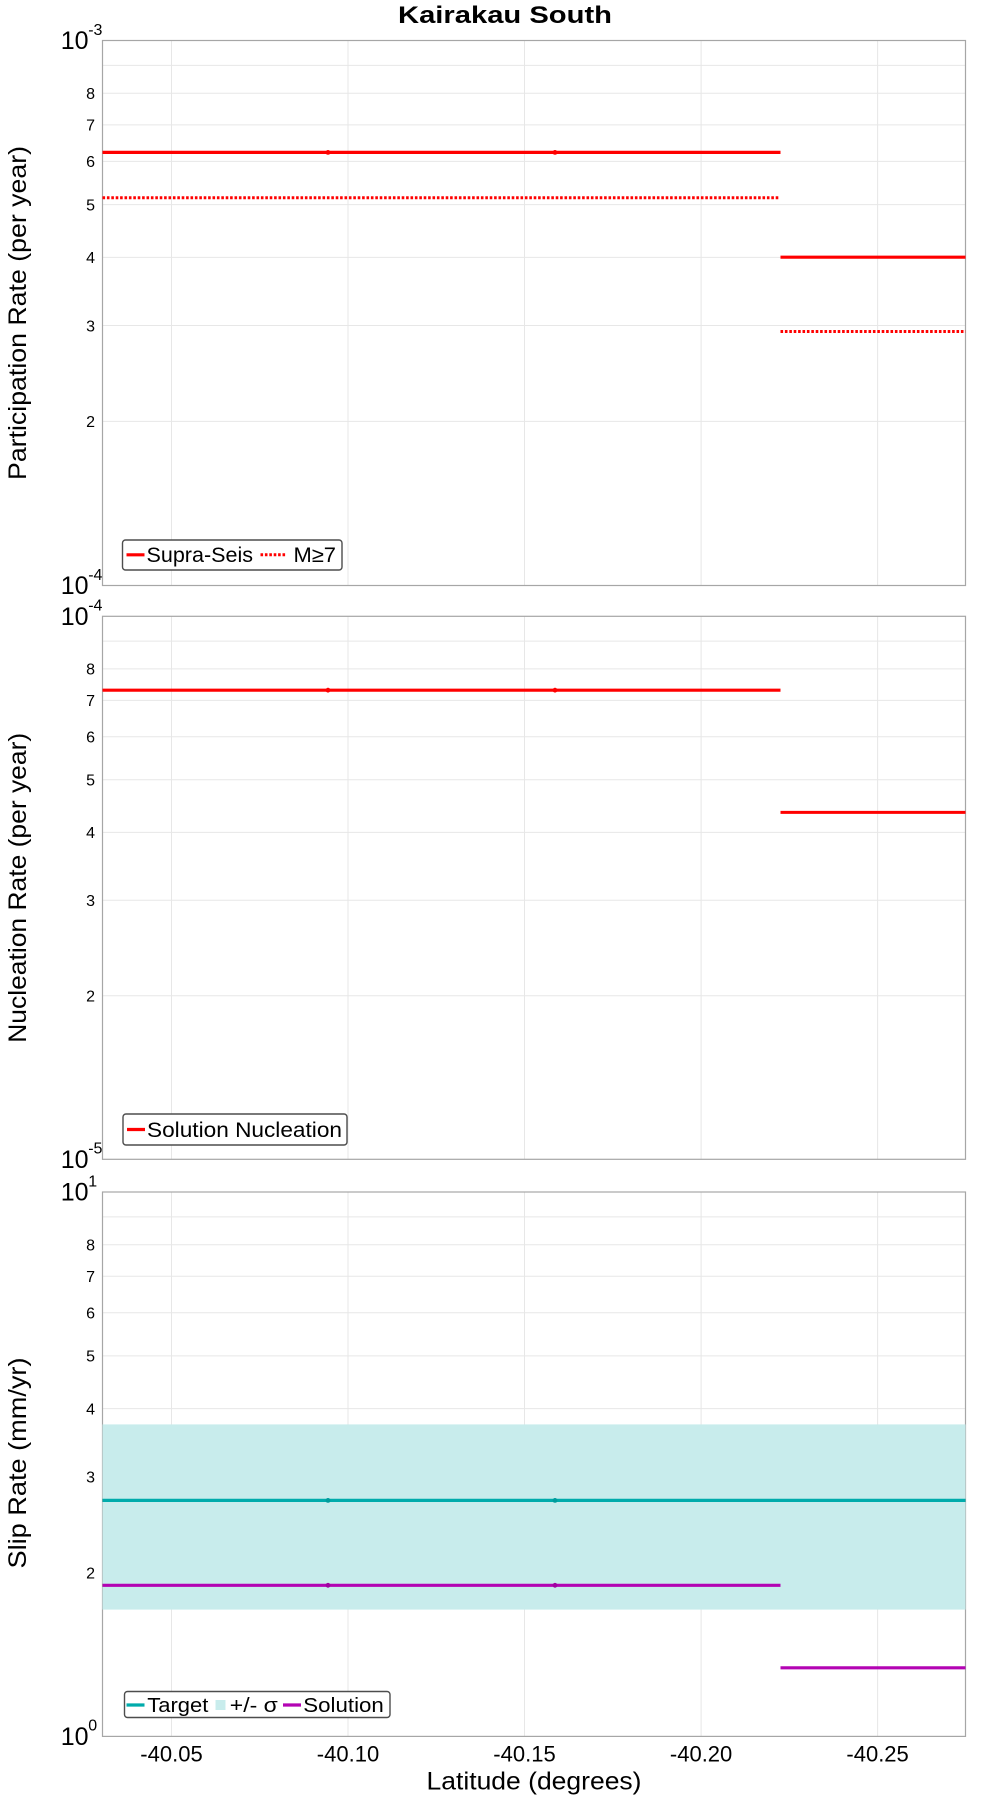 This screenshot has height=1800, width=1000. I want to click on svg-text: -5, so click(95, 1149).